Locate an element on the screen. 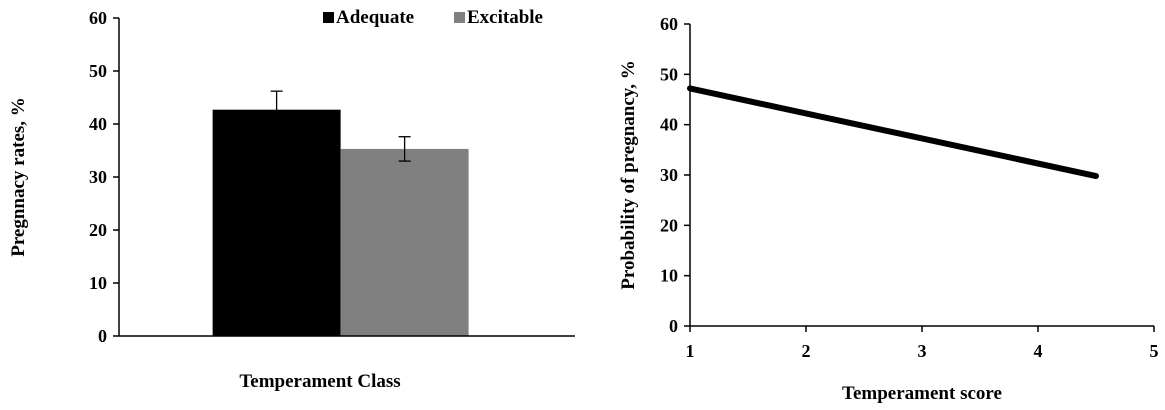  bar-y-axis-ticks: 0 10 20 30 40 50 60 is located at coordinates (104, 177).